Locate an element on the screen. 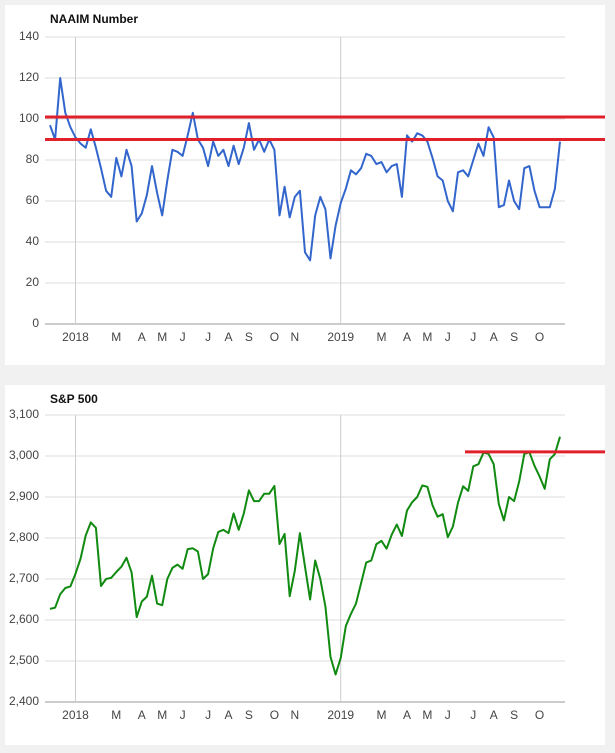 This screenshot has width=615, height=753. y-tick-label: 2,600 is located at coordinates (24, 619).